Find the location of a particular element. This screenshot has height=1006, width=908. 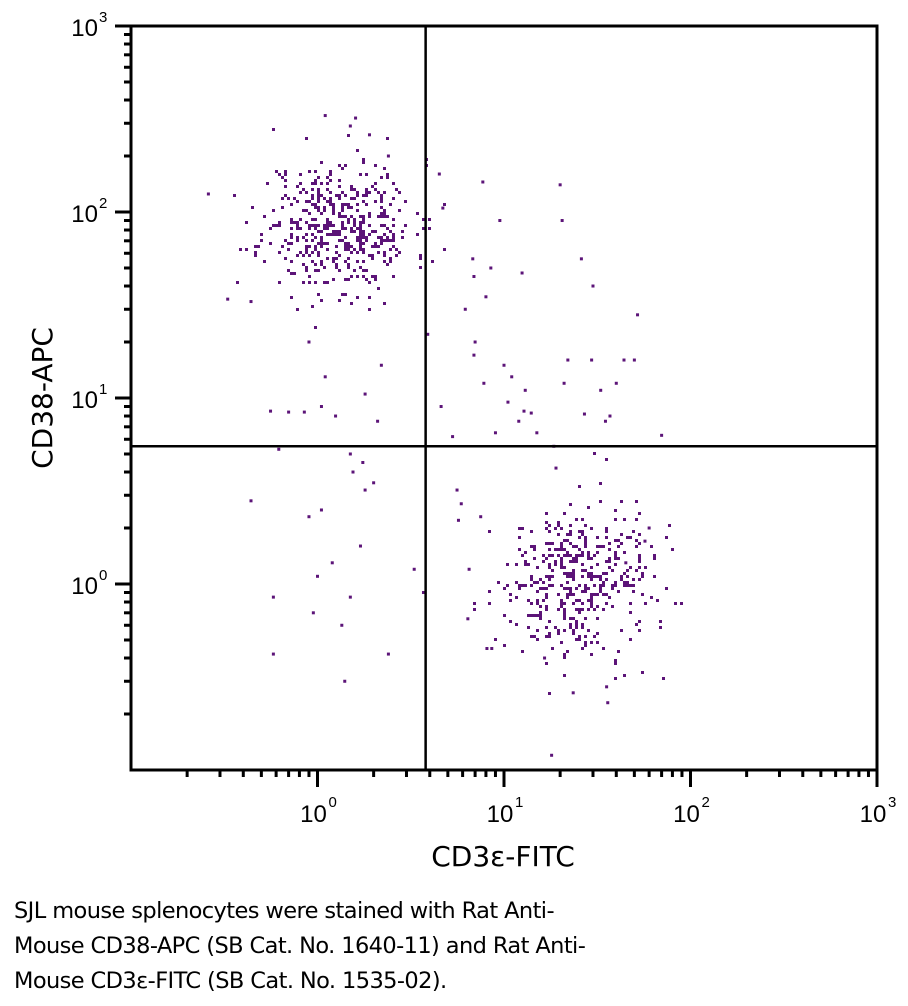

y-axis-title: CD38-APC is located at coordinates (42, 398).